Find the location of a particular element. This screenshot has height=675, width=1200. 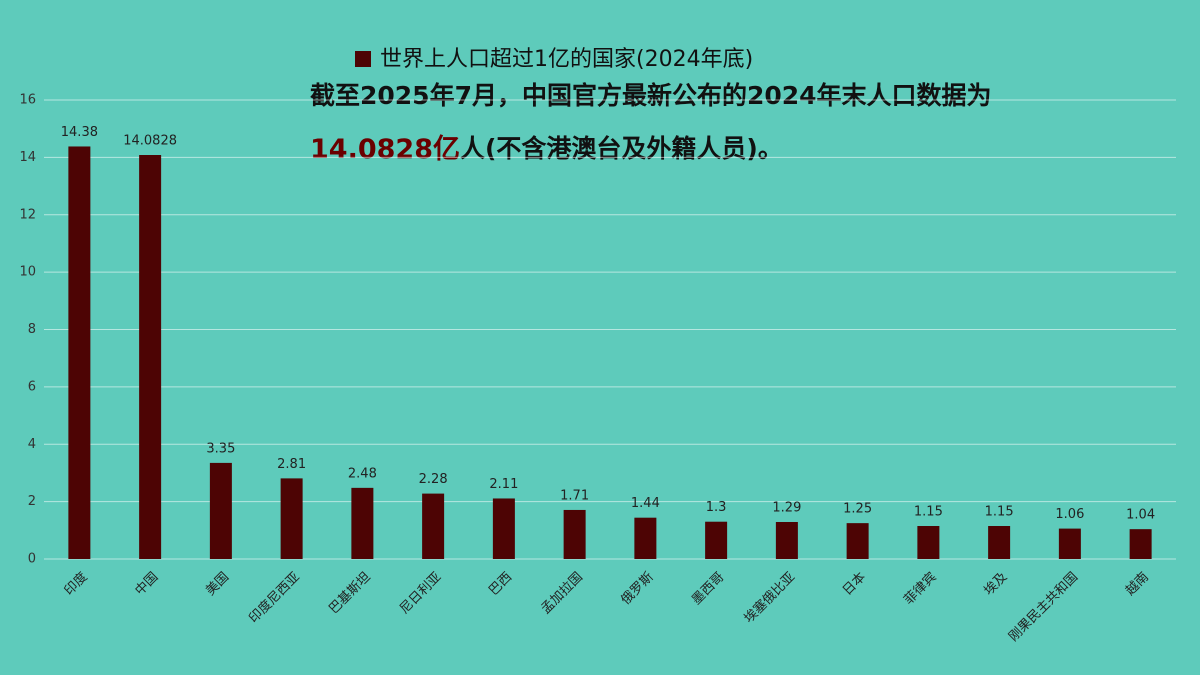

value-label: 1.71 is located at coordinates (574, 495).